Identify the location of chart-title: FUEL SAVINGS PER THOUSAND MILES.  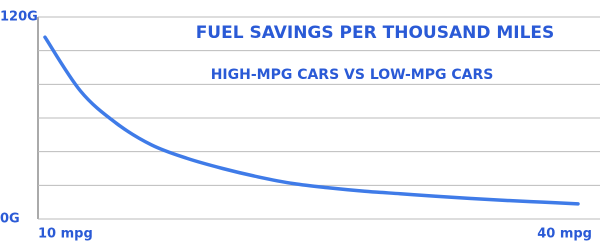
(375, 33).